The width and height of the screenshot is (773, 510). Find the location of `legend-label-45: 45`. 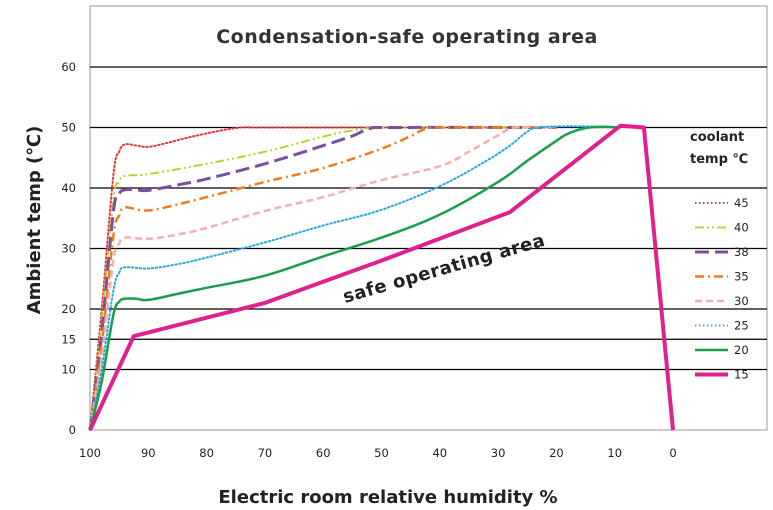

legend-label-45: 45 is located at coordinates (741, 203).